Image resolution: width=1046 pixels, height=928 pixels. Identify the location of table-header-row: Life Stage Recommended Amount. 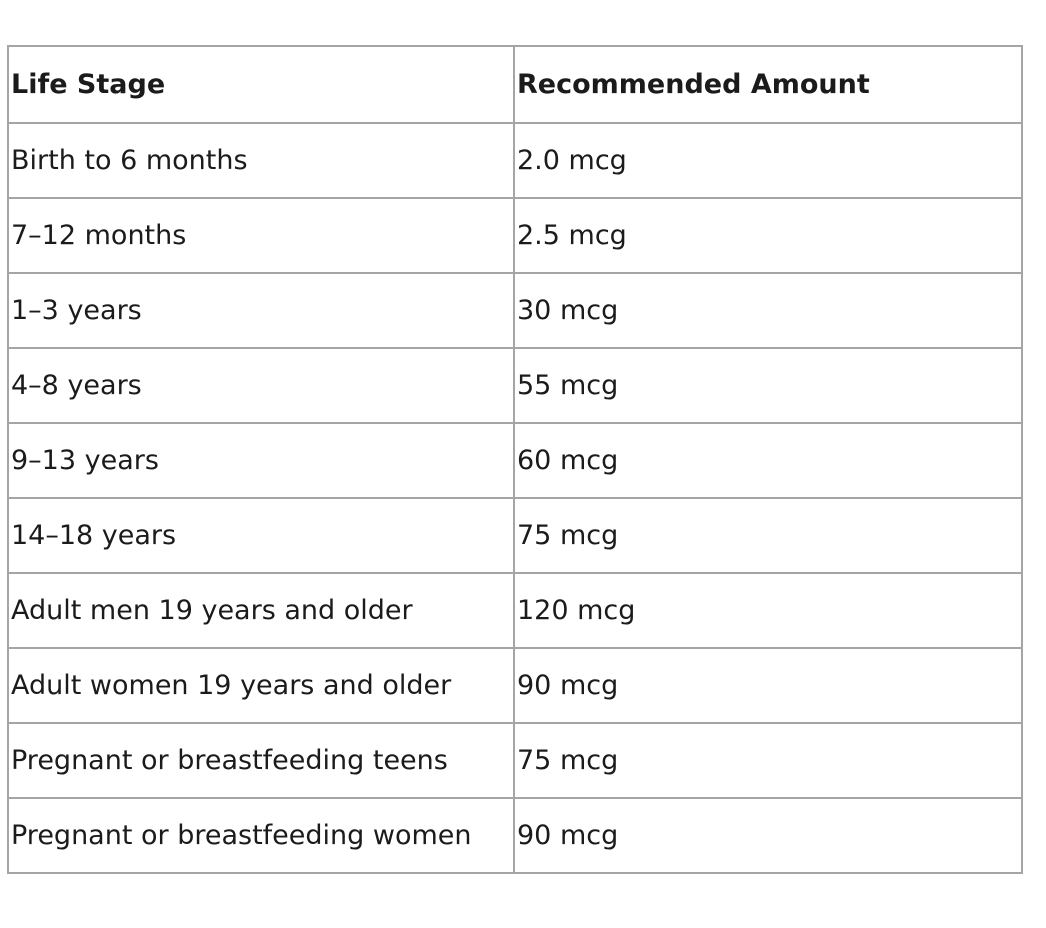
(515, 84).